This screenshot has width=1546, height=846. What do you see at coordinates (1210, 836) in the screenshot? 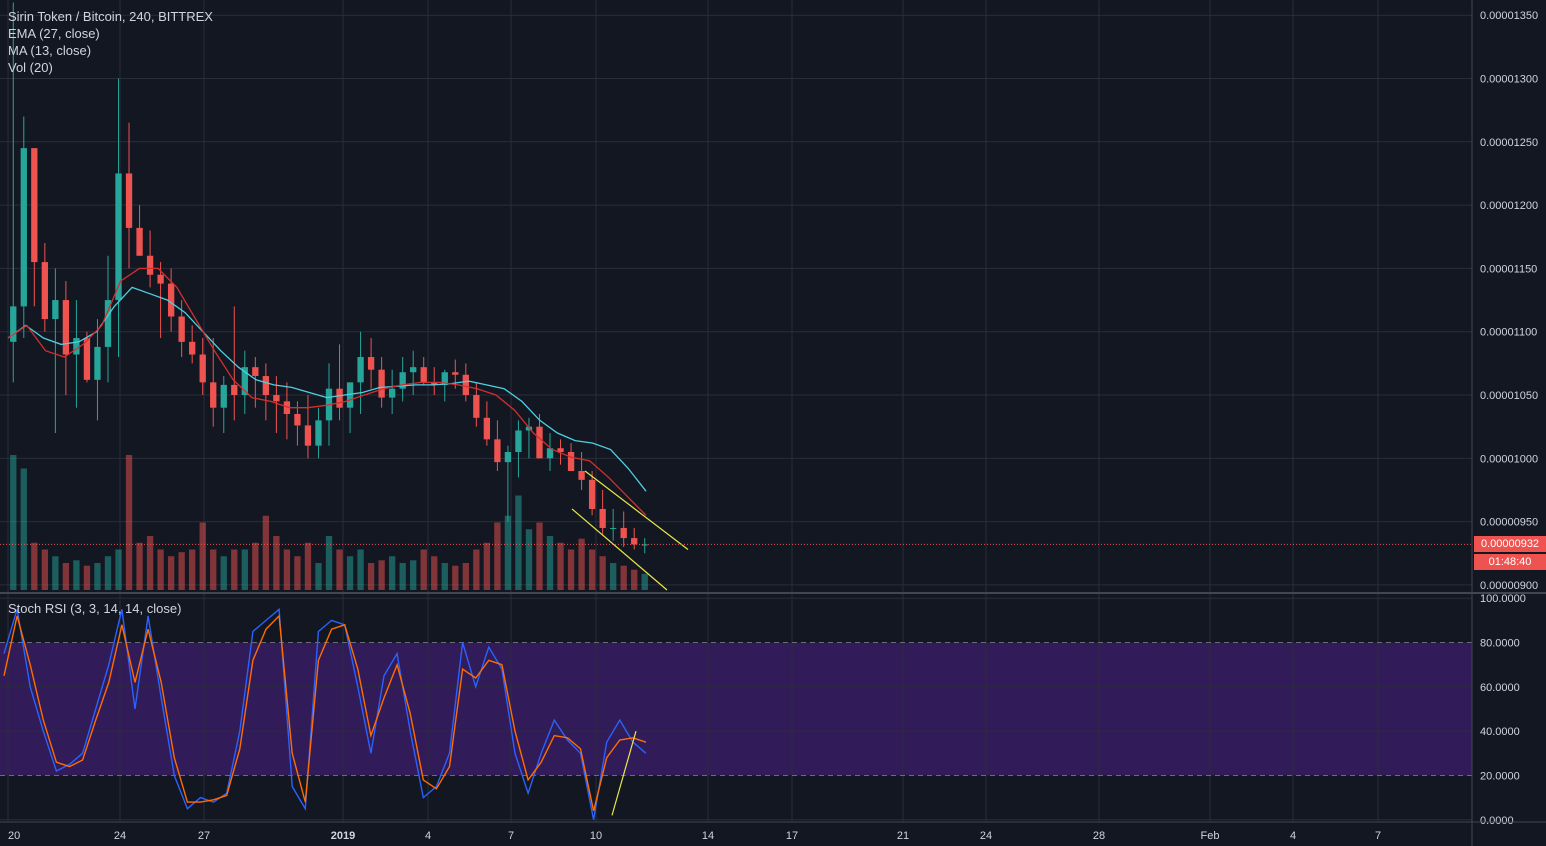
I see `time-axis-label: Feb` at bounding box center [1210, 836].